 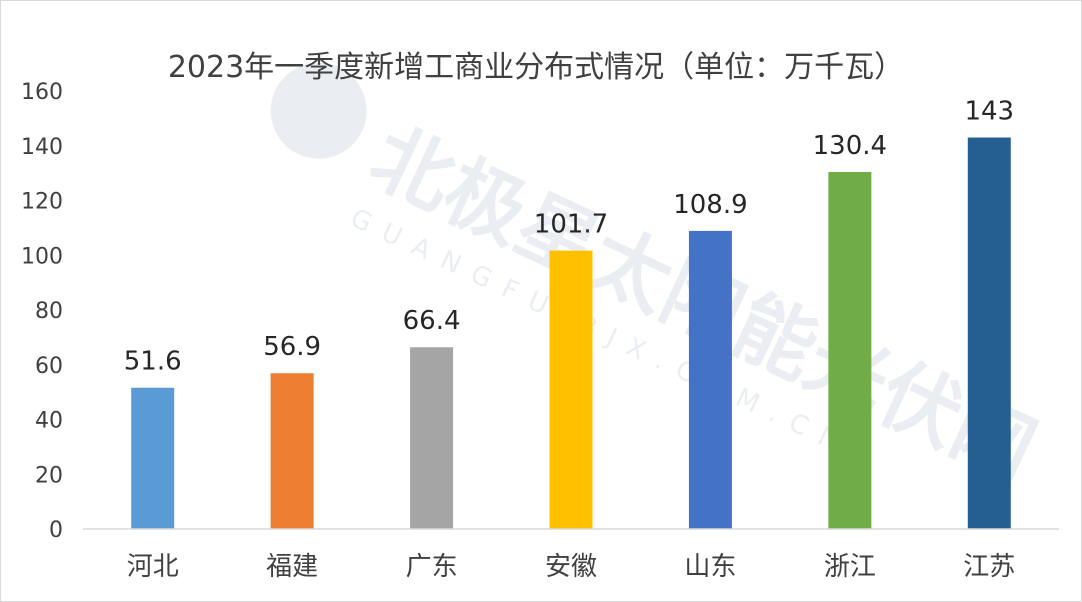 I want to click on data-label: 101.7, so click(x=571, y=225).